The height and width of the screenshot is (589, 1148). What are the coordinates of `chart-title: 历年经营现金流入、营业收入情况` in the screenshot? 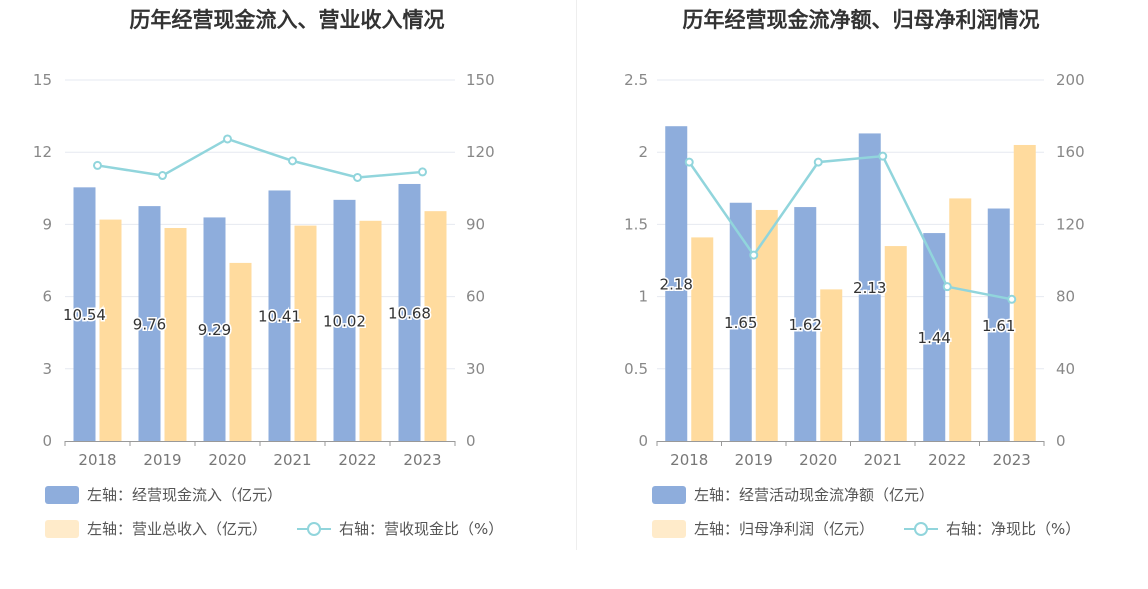 It's located at (287, 20).